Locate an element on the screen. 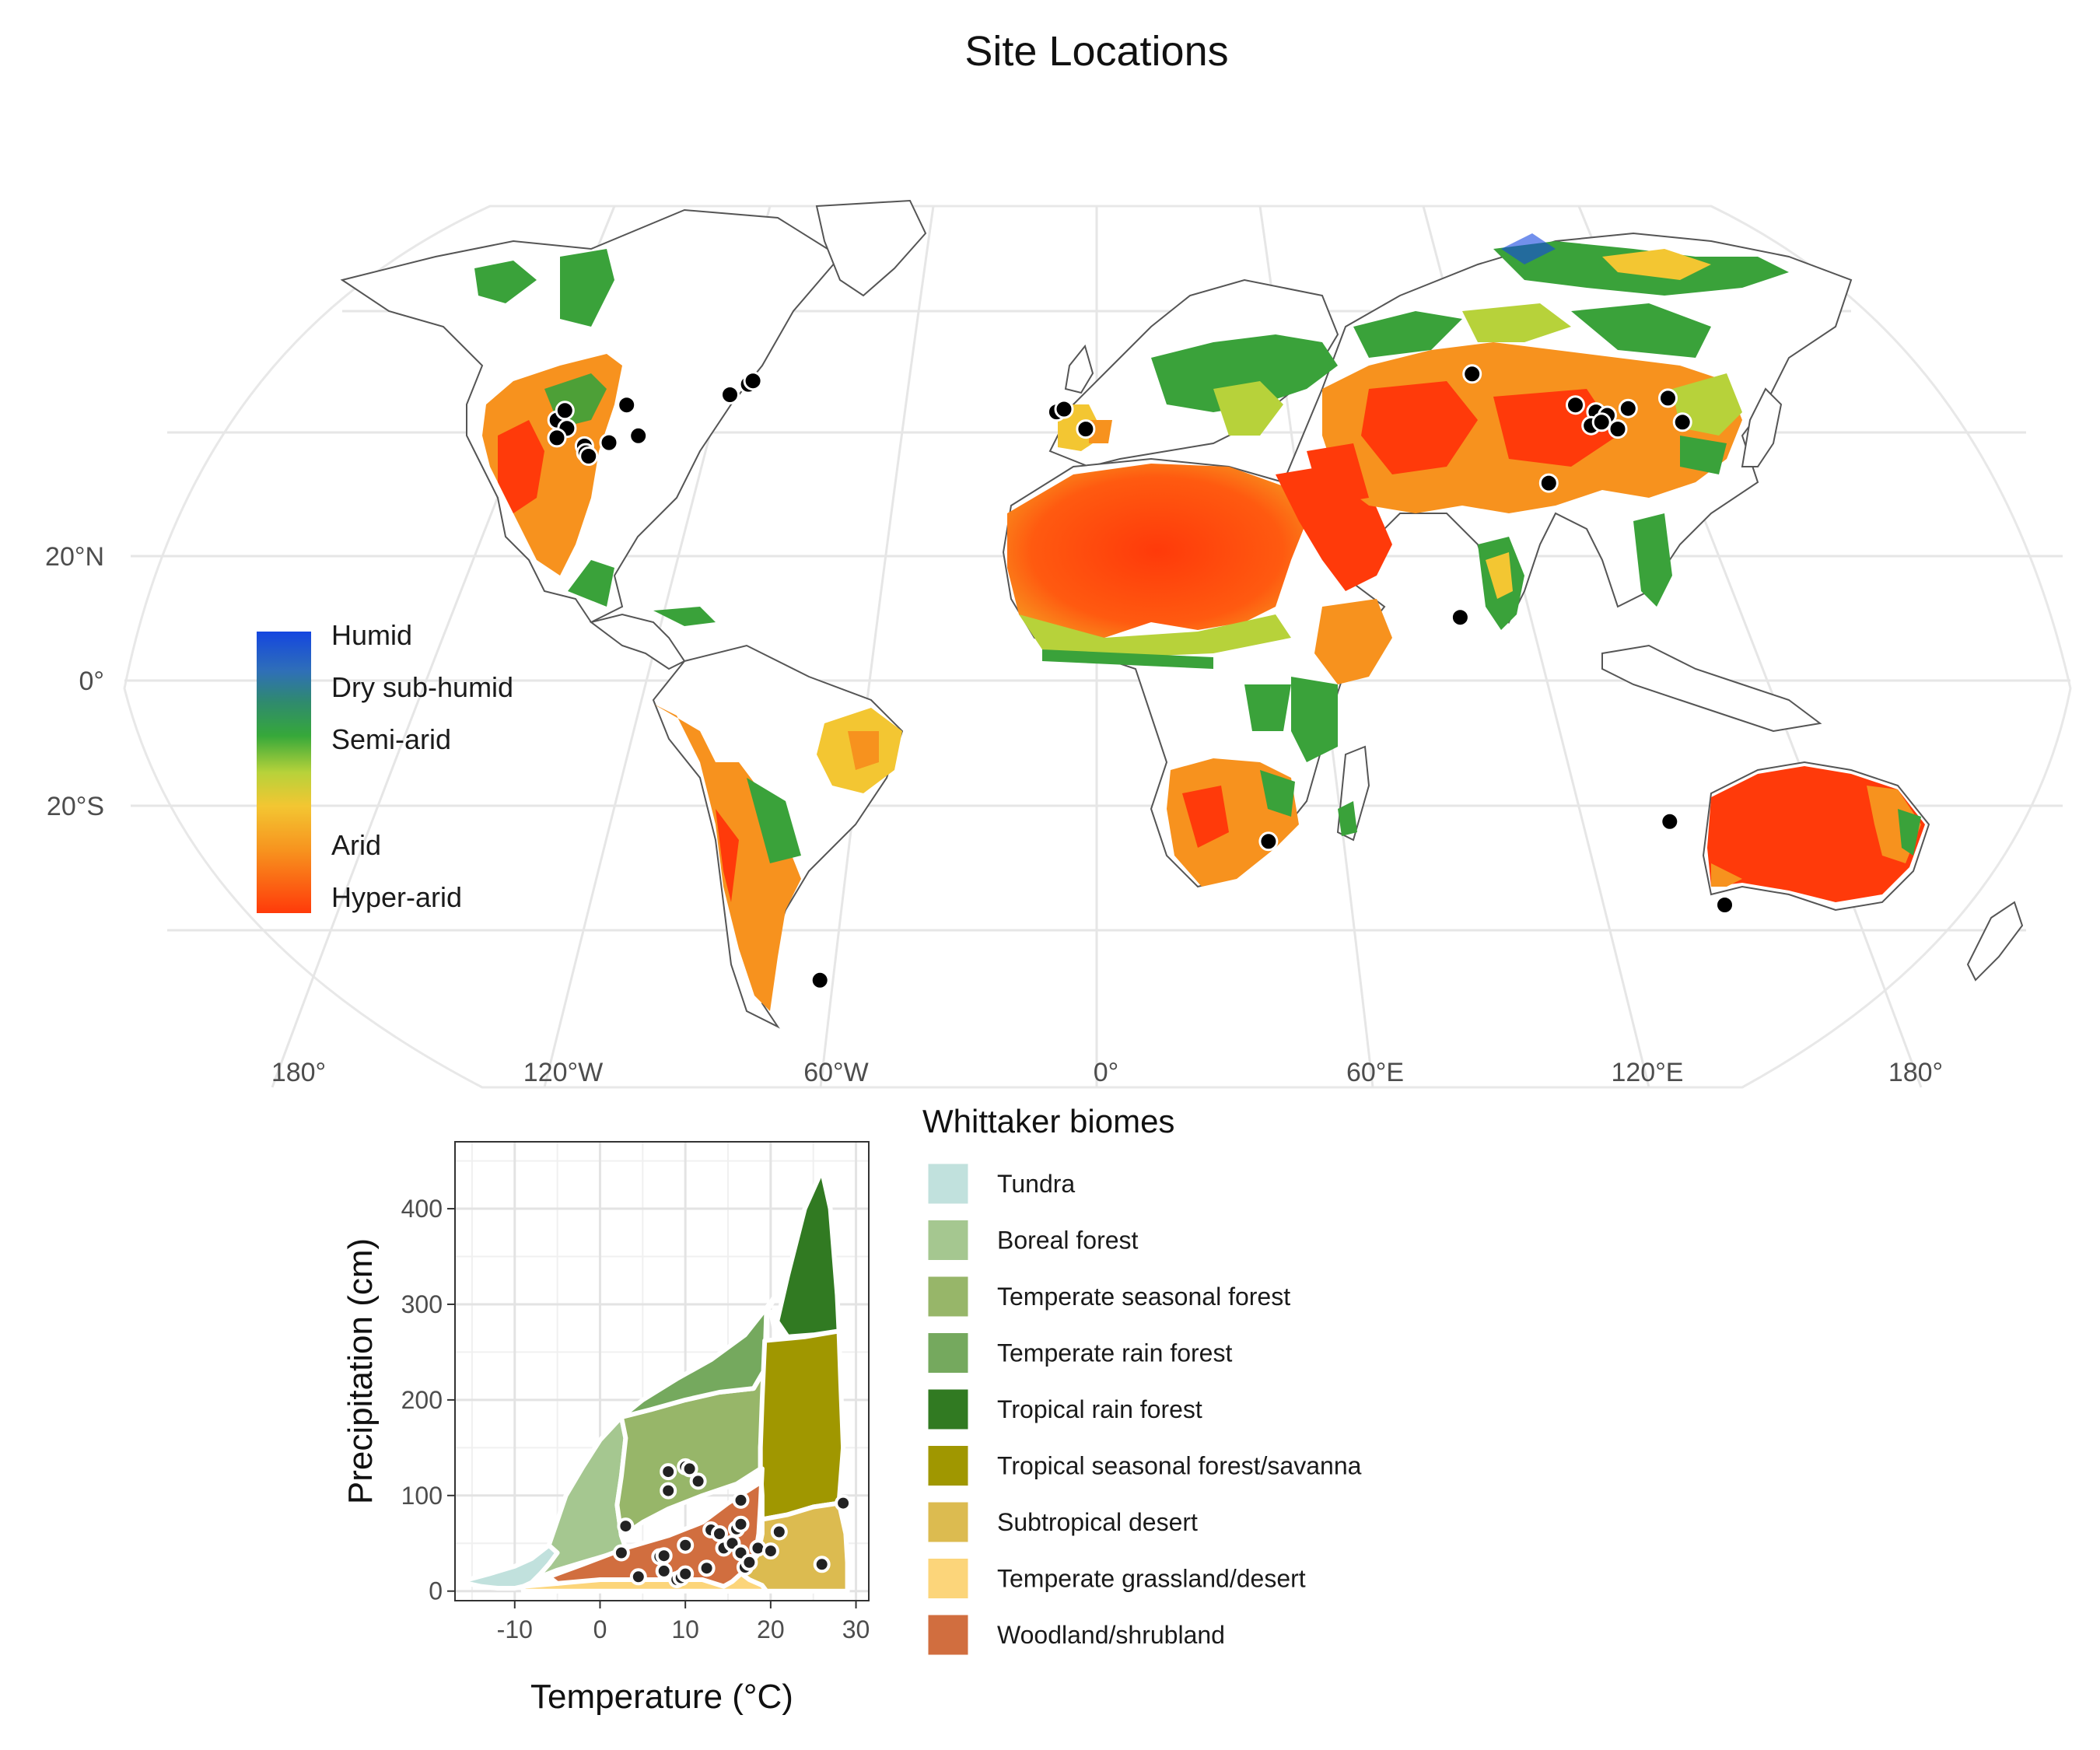  x-tick-label: 0 is located at coordinates (600, 1629).